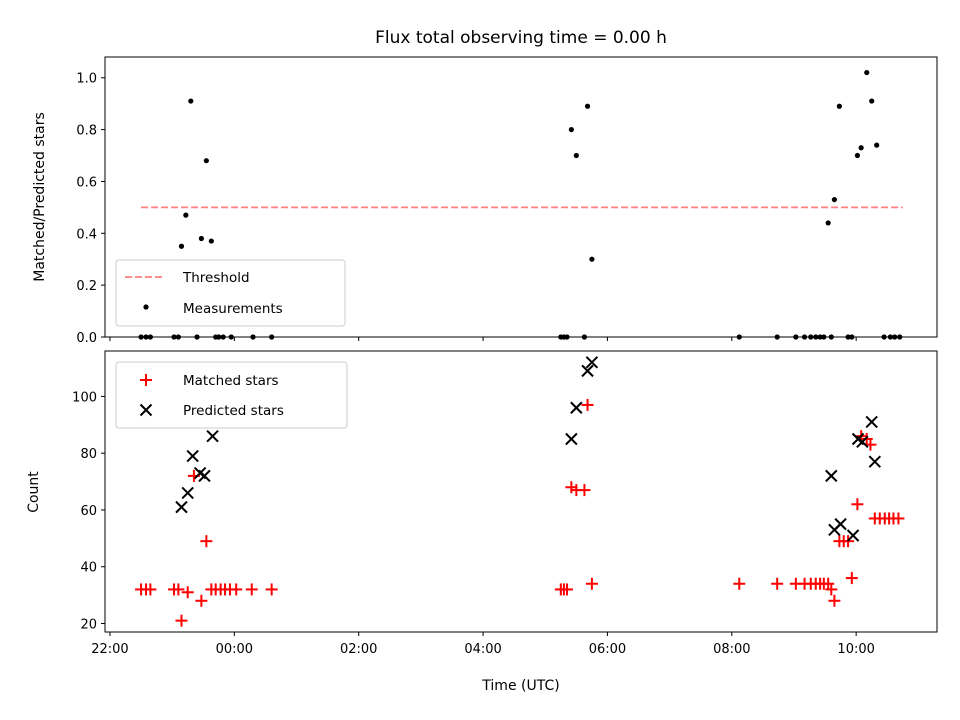  I want to click on top-y-tick-label: 0.8, so click(86, 131).